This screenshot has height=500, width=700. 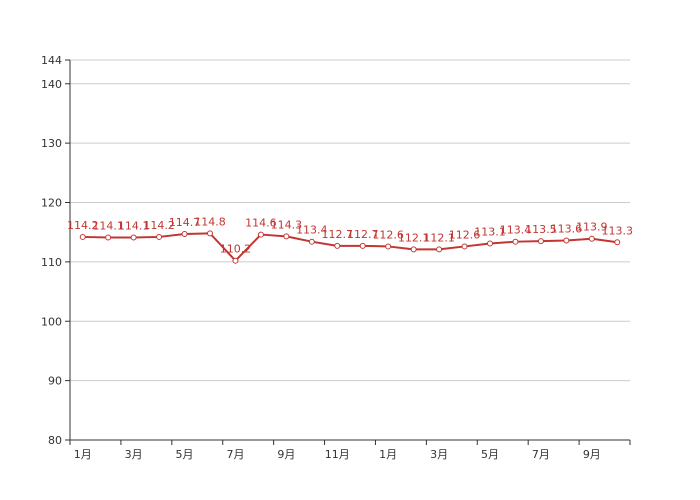 What do you see at coordinates (261, 223) in the screenshot?
I see `data-label: 114.6` at bounding box center [261, 223].